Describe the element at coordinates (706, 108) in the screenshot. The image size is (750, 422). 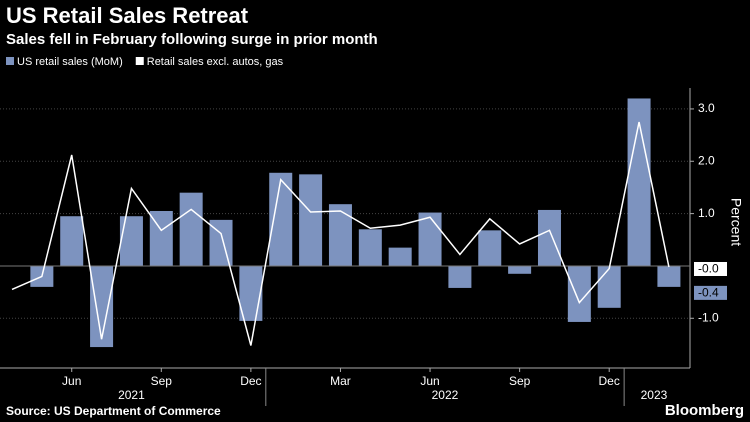
I see `y-tick-label: 3.0` at that location.